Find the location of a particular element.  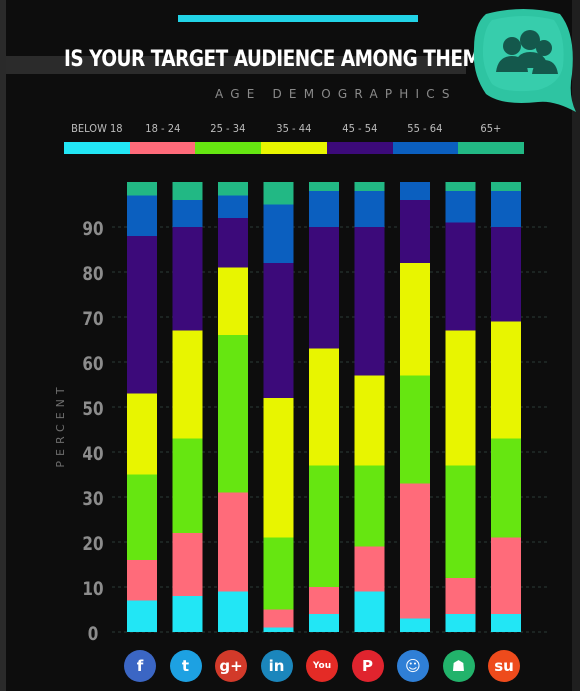

y-tick-label: 30 is located at coordinates (92, 499).